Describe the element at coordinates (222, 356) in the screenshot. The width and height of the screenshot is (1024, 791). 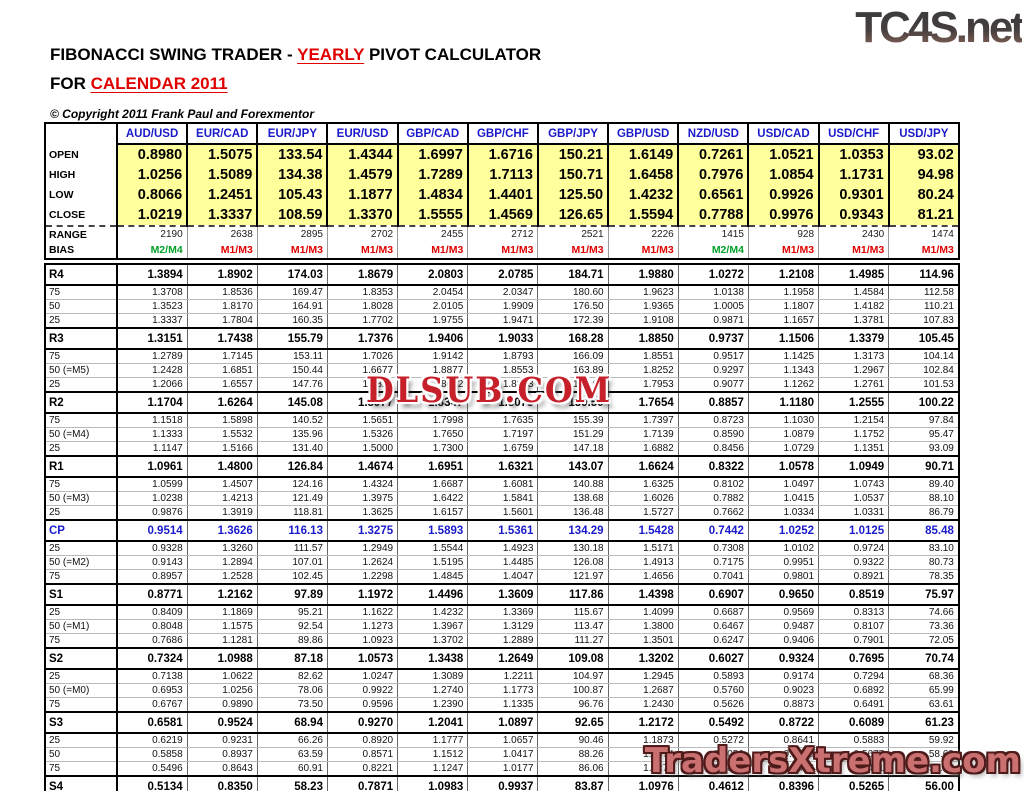
I see `cell: 1.7145` at that location.